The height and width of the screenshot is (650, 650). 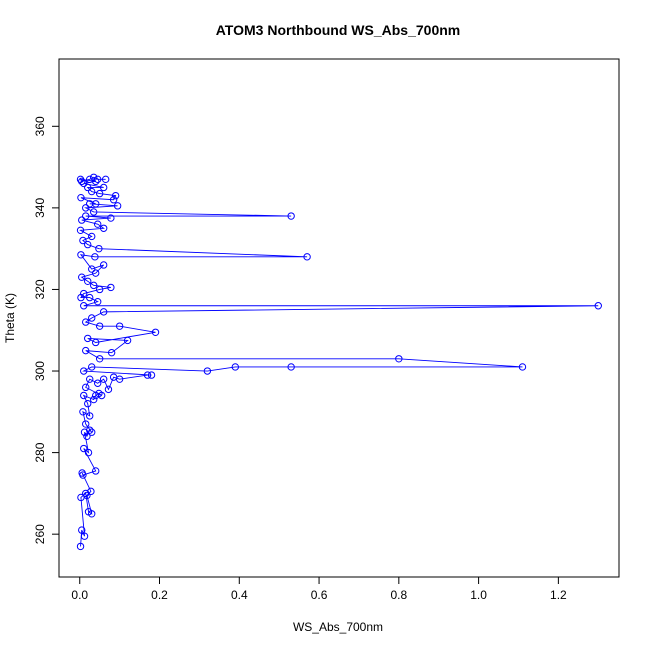 I want to click on y-tick-label: 260, so click(x=40, y=534).